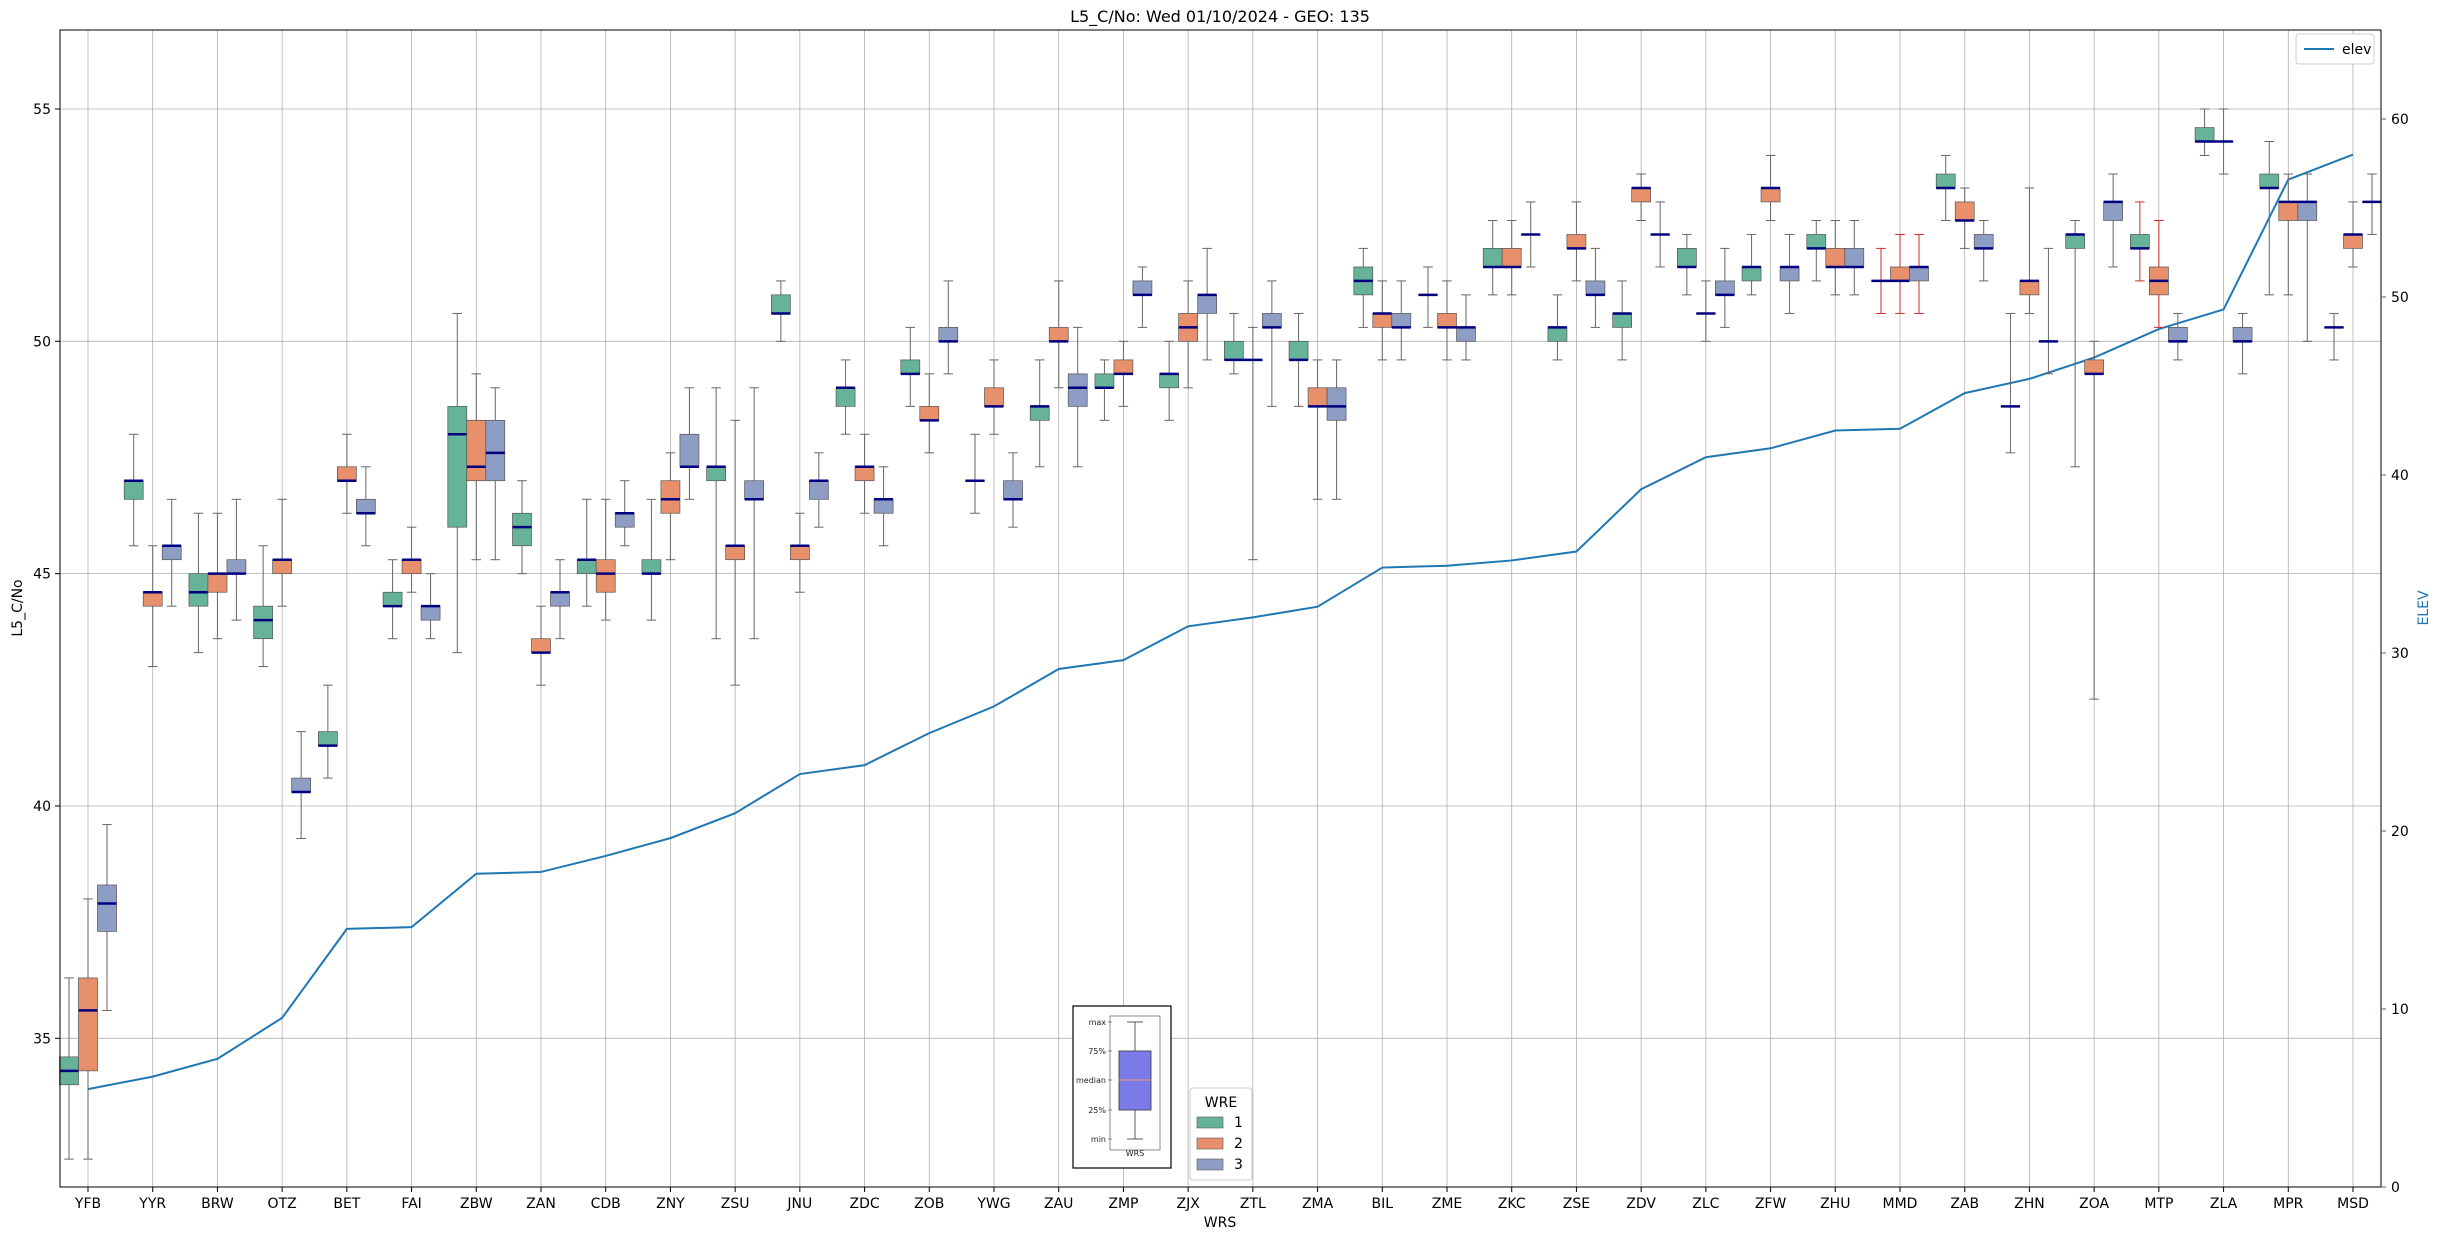 Image resolution: width=2439 pixels, height=1238 pixels. Describe the element at coordinates (1964, 1204) in the screenshot. I see `x-tick-label: ZAB` at that location.